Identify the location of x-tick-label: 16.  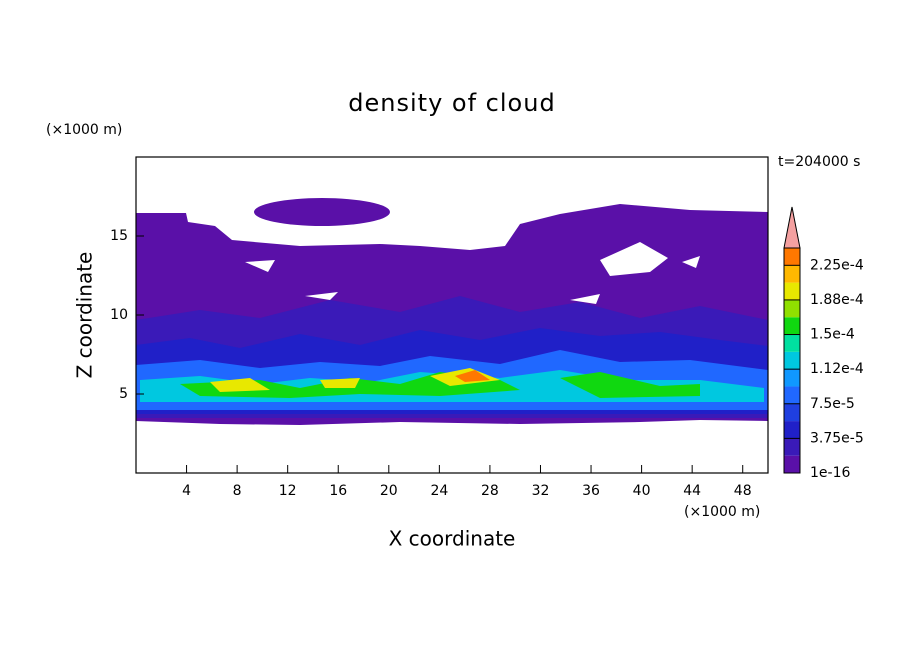
(338, 491).